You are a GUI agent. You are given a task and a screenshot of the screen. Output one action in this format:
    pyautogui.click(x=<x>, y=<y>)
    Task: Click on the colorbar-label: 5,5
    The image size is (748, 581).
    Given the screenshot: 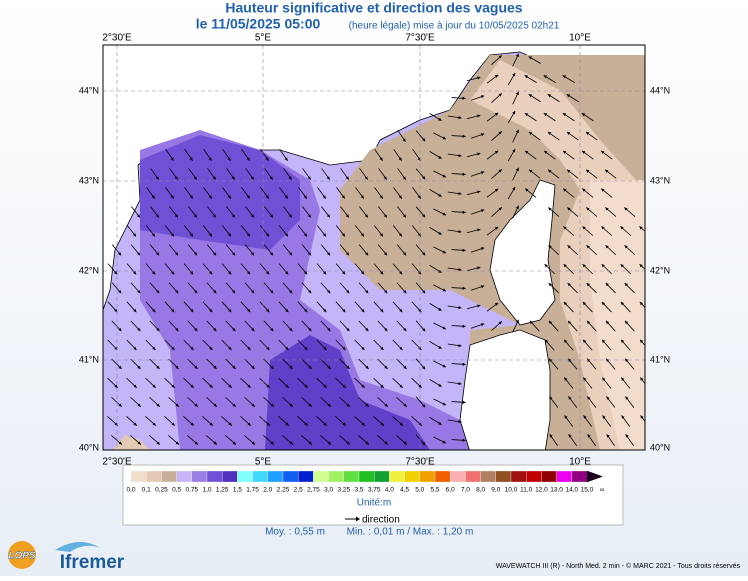 What is the action you would take?
    pyautogui.click(x=434, y=490)
    